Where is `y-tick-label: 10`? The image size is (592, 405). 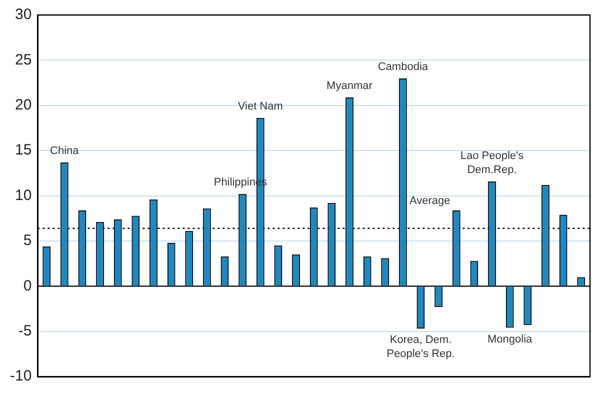
y-tick-label: 10 is located at coordinates (23, 195).